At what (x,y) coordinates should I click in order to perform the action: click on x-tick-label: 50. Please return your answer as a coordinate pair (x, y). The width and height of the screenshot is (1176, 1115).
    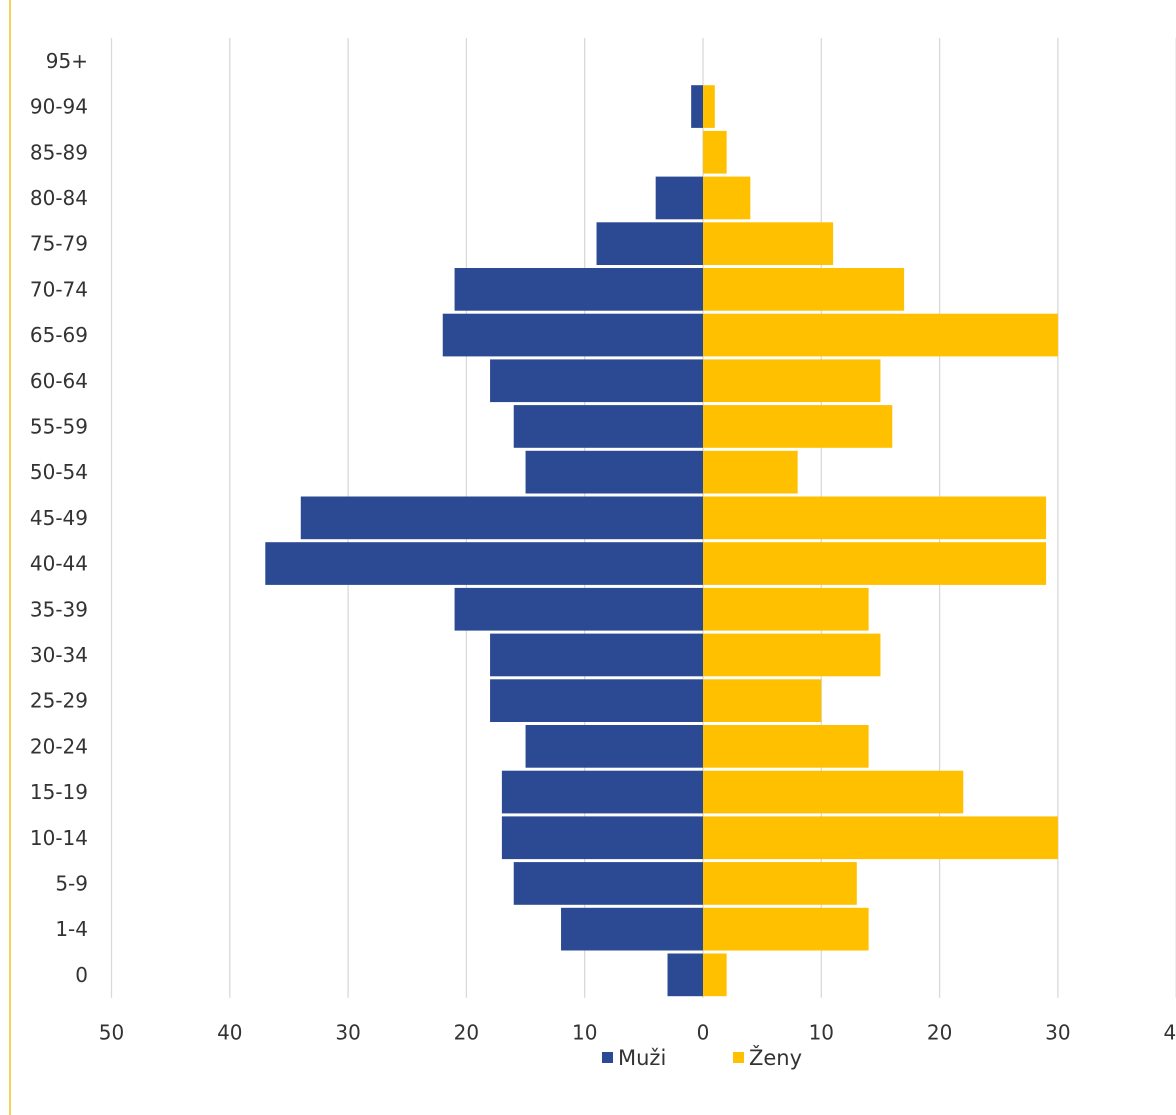
    Looking at the image, I should click on (111, 1033).